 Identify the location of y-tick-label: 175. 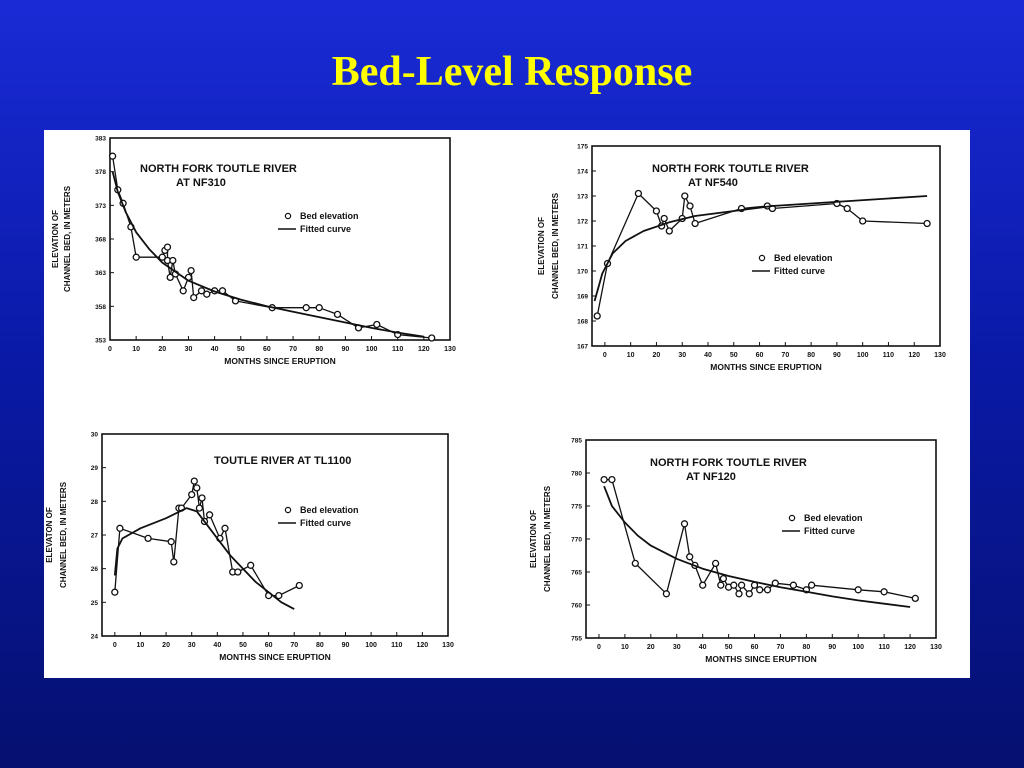
(582, 147).